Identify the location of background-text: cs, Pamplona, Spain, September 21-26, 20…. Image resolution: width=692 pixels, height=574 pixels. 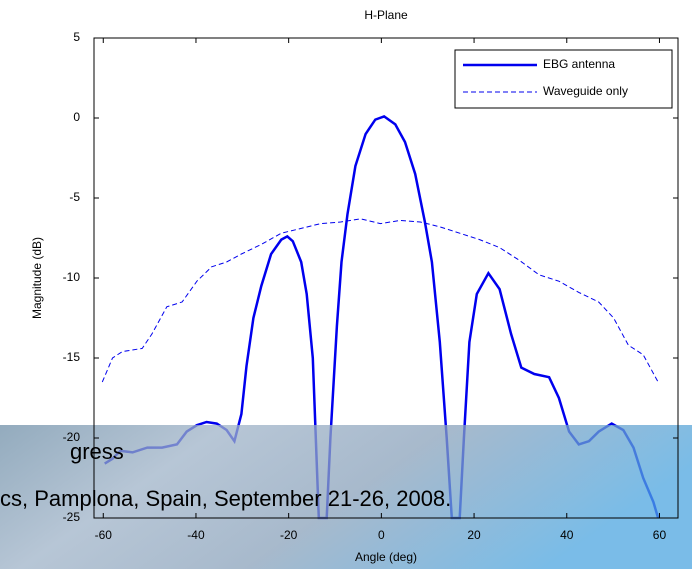
(225, 498).